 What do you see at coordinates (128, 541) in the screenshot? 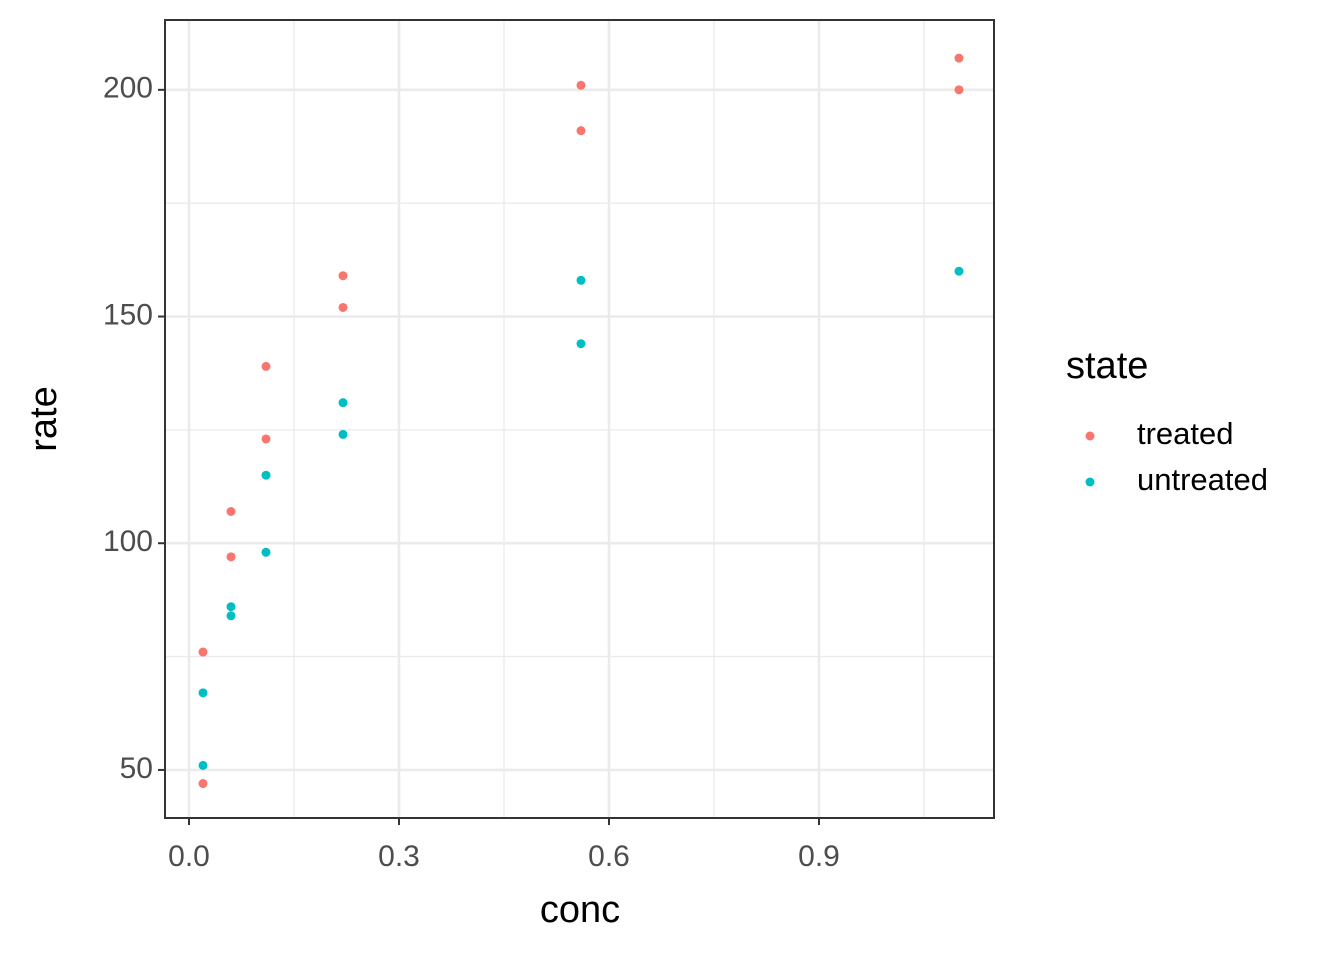
I see `y-tick-label: 100` at bounding box center [128, 541].